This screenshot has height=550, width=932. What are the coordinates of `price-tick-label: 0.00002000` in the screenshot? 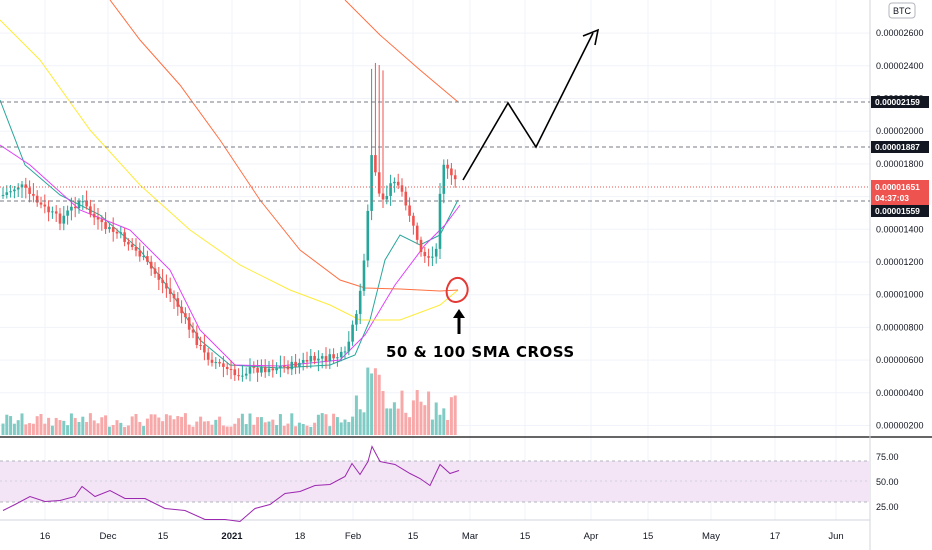 It's located at (900, 131).